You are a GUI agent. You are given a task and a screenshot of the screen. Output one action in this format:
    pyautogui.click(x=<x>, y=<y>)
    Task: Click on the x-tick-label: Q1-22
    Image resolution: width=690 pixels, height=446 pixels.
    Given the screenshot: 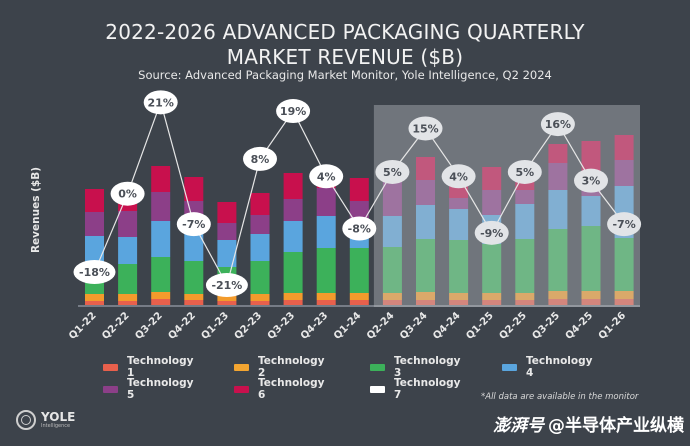 What is the action you would take?
    pyautogui.click(x=83, y=326)
    